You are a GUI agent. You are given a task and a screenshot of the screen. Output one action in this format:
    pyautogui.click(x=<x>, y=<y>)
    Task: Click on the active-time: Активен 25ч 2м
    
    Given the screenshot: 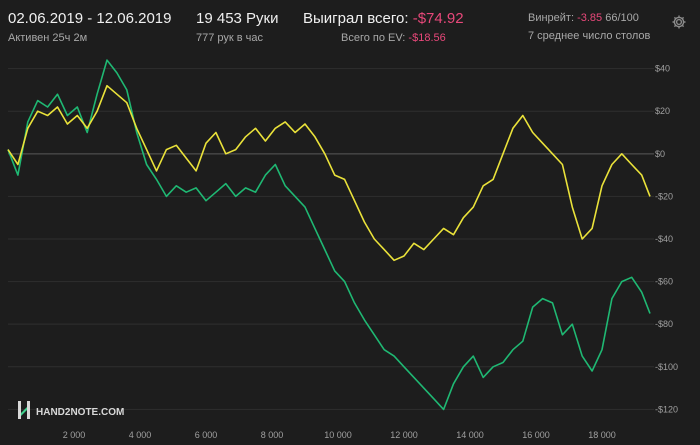 What is the action you would take?
    pyautogui.click(x=48, y=38)
    